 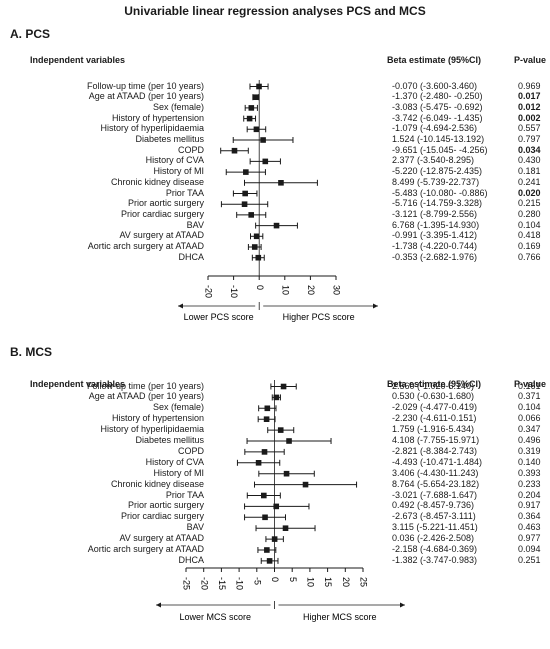 What do you see at coordinates (215, 617) in the screenshot?
I see `lower-score-label: Lower MCS score` at bounding box center [215, 617].